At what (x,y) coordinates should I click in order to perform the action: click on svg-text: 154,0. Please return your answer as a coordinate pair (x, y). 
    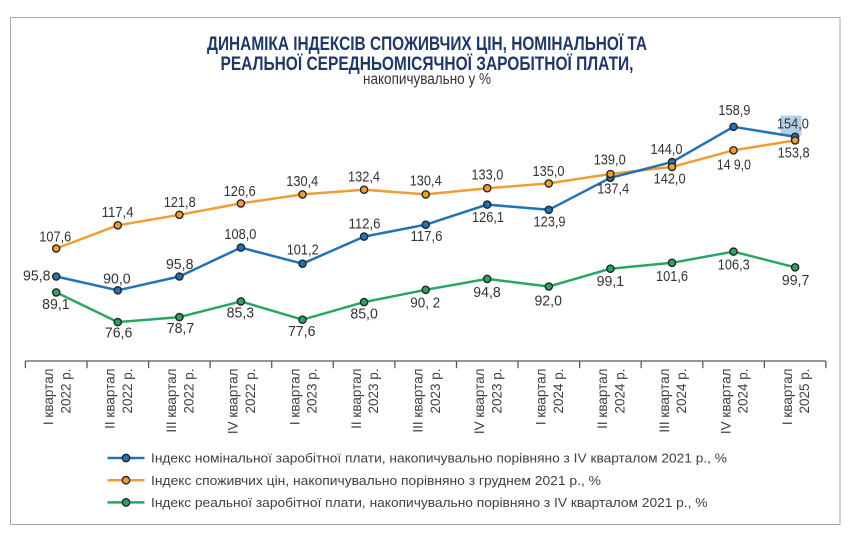
    Looking at the image, I should click on (793, 125).